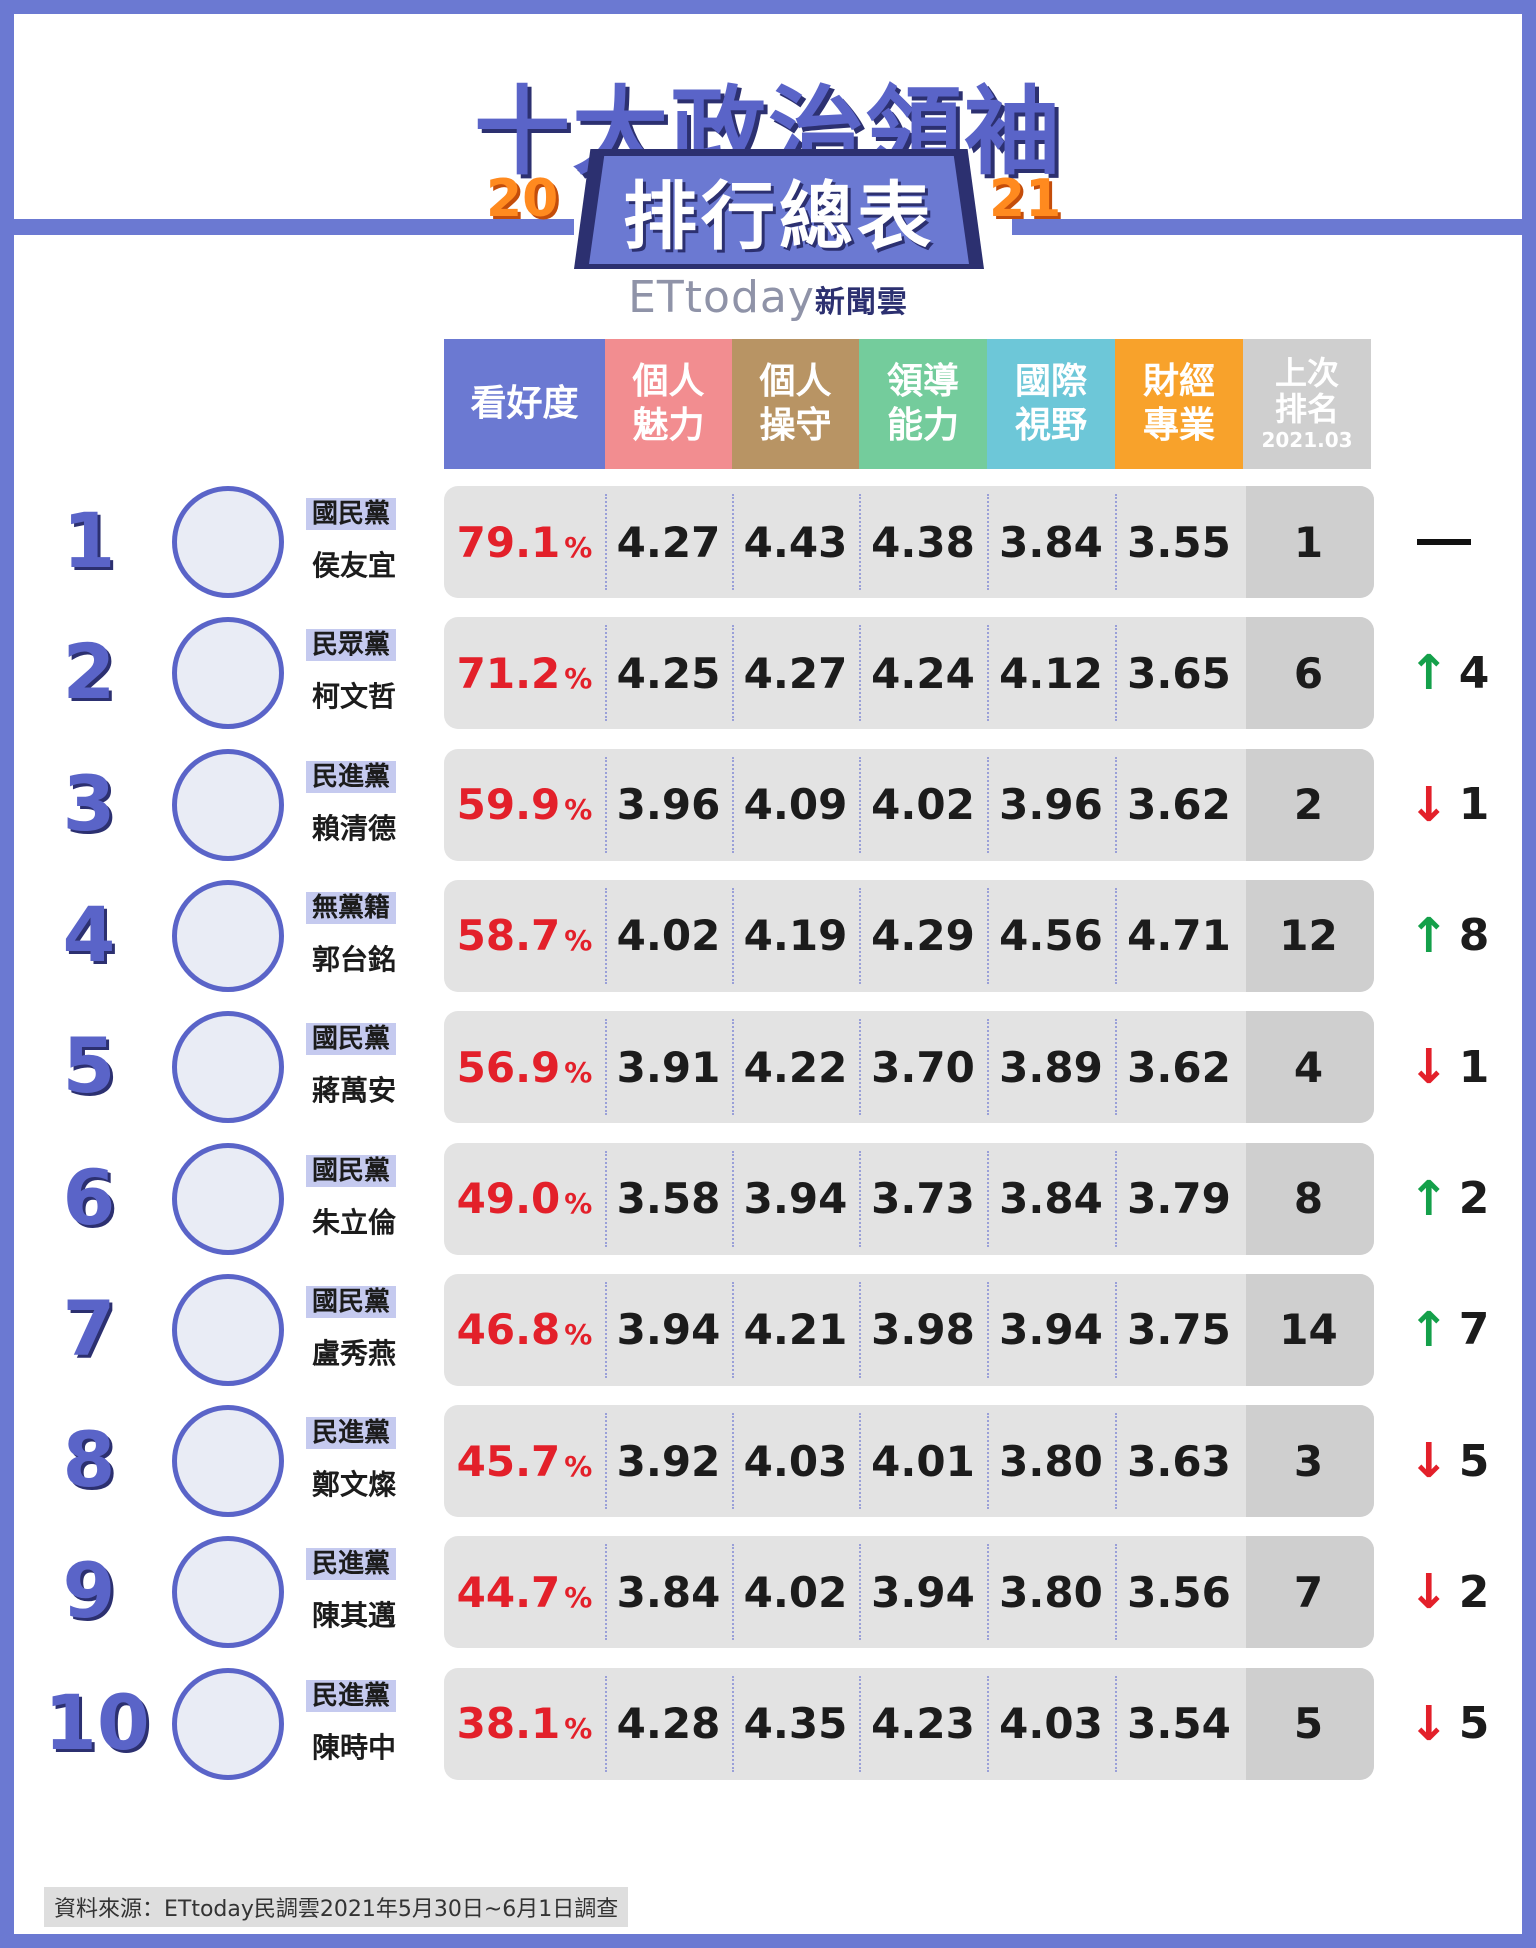 The width and height of the screenshot is (1536, 1948). I want to click on charm-score: 3.84, so click(668, 1592).